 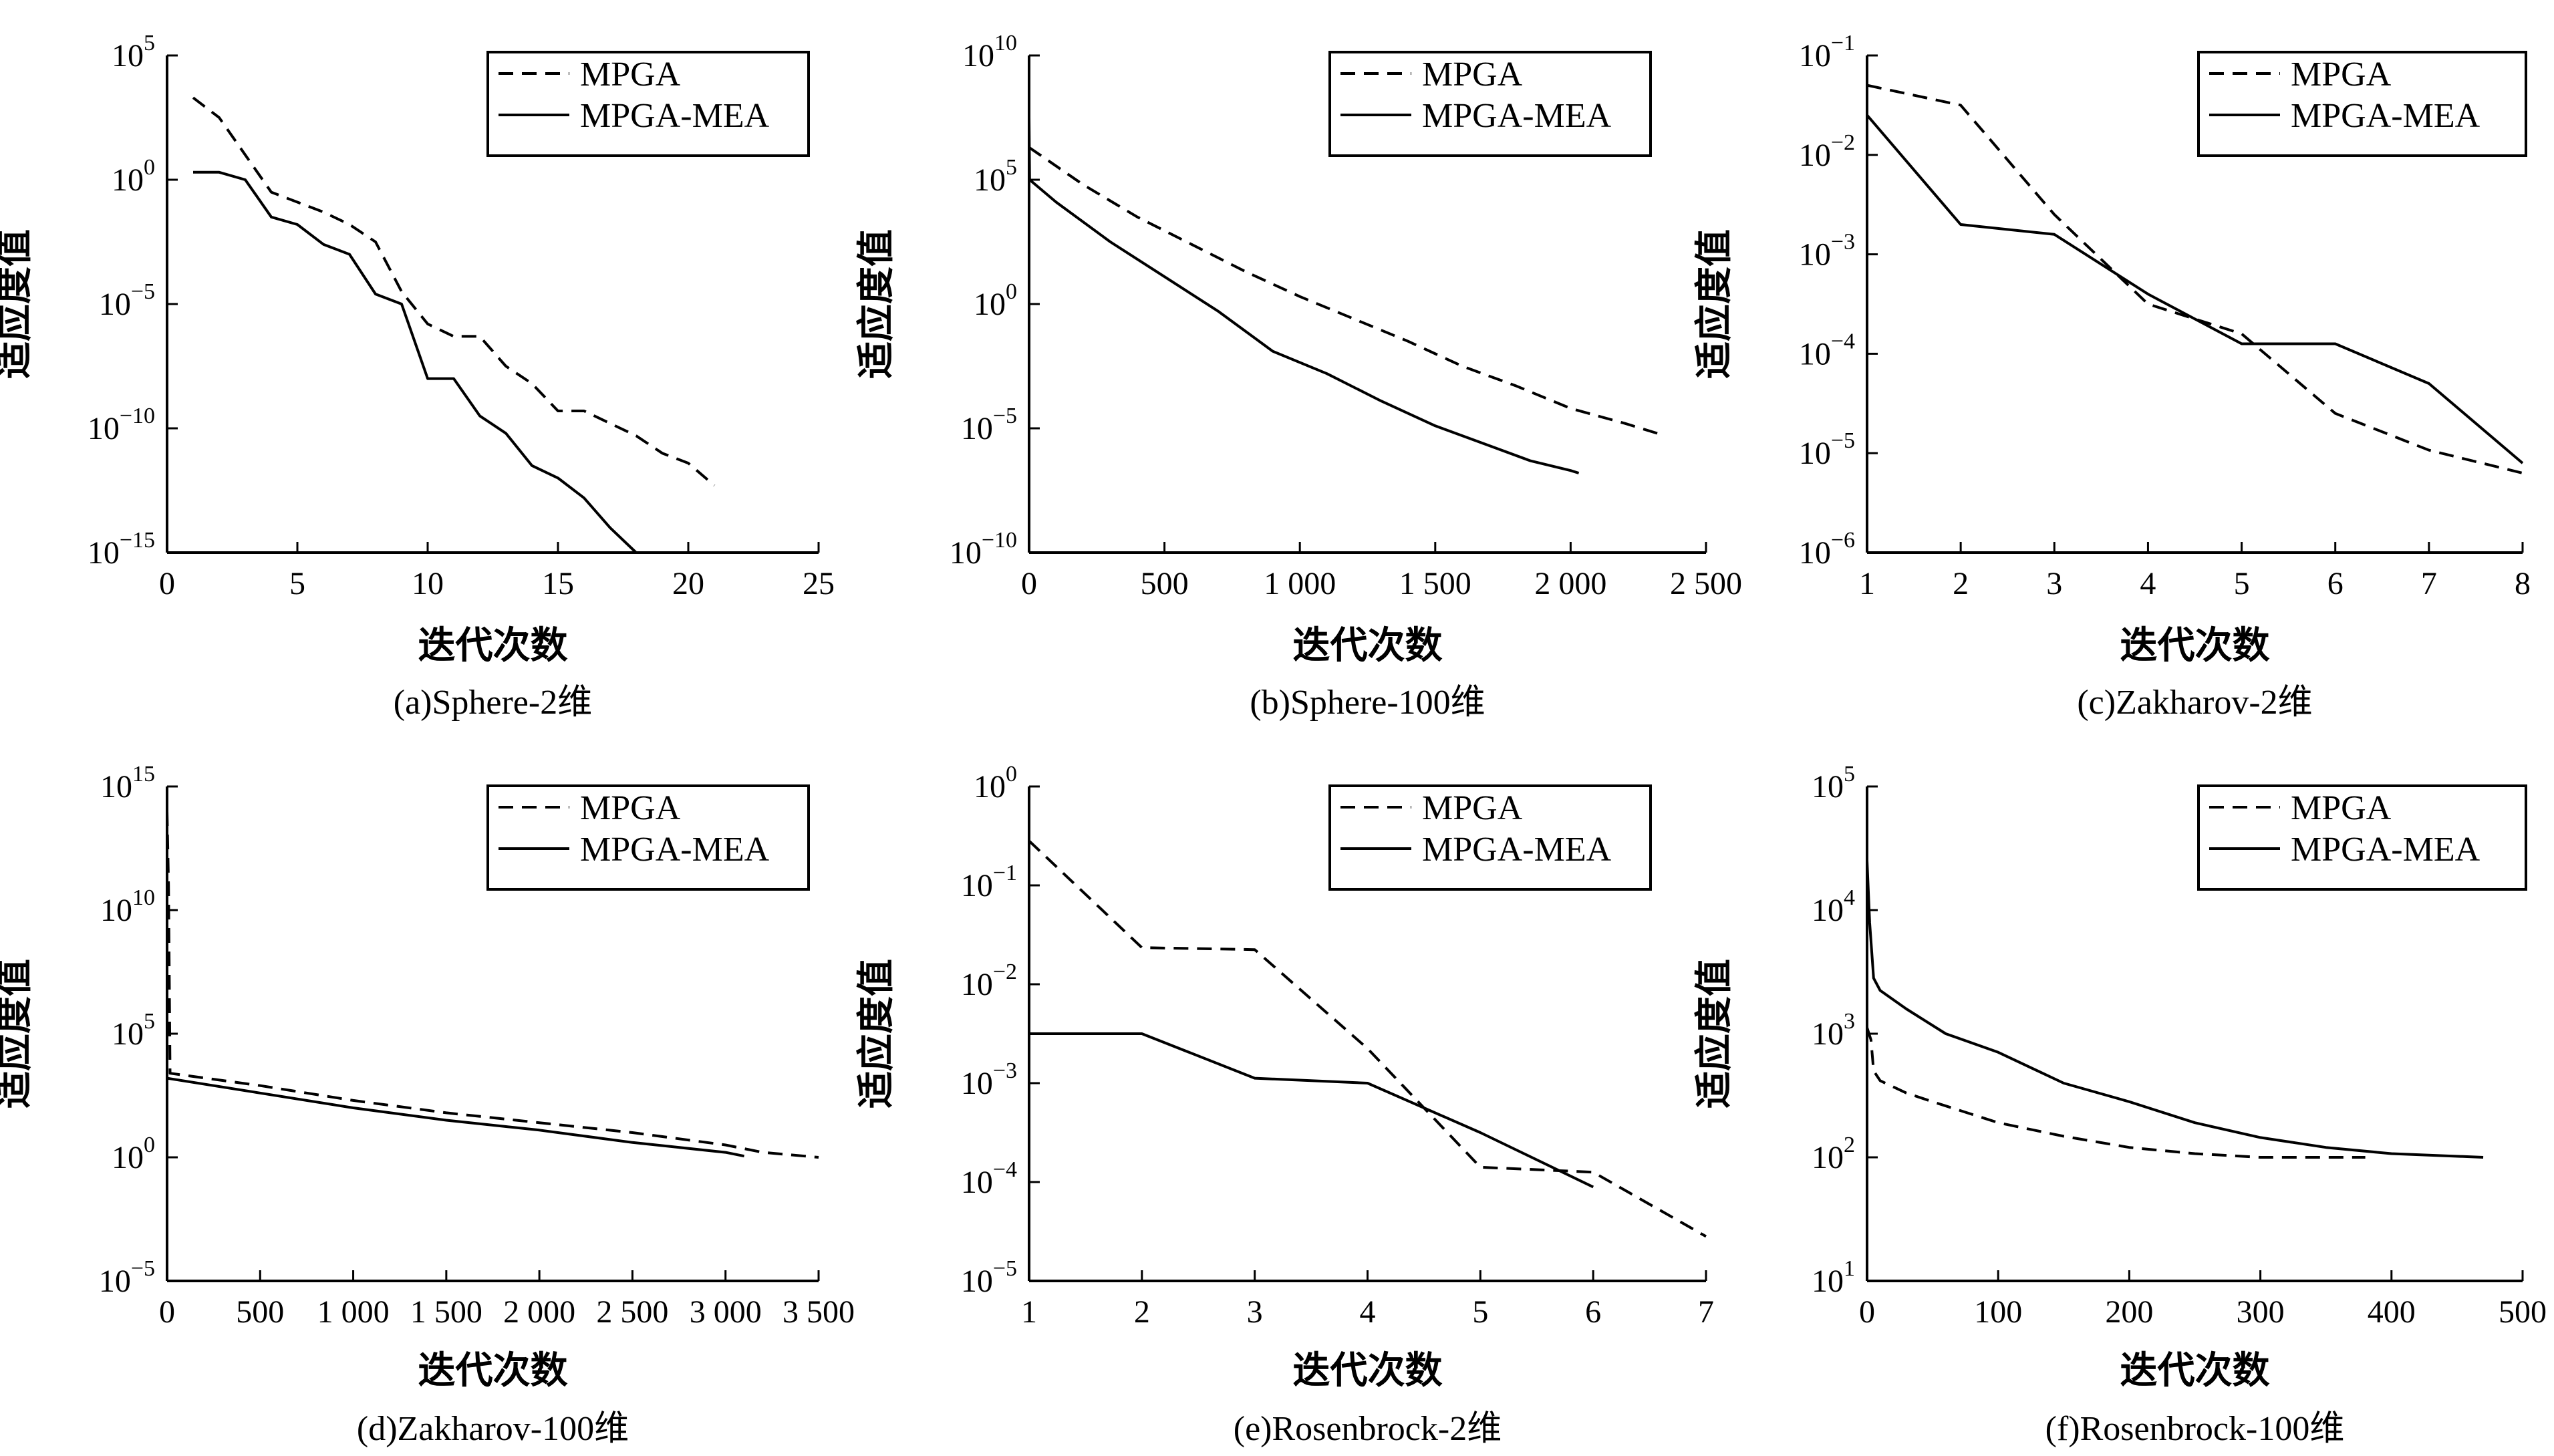 I want to click on chart-caption: (a)Sphere-2维, so click(x=493, y=703).